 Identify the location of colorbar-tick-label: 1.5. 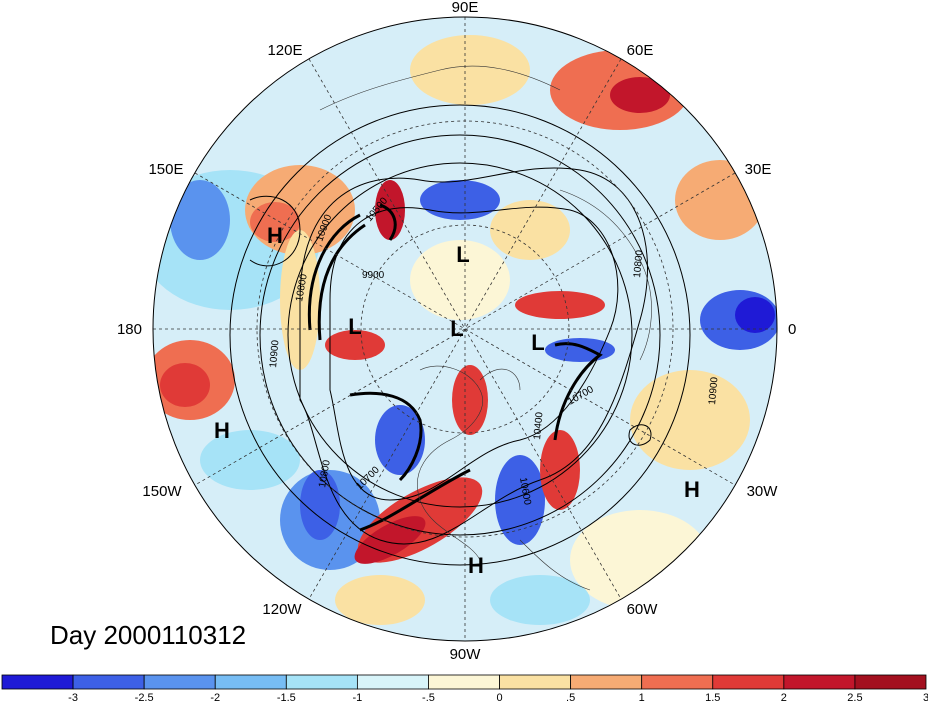
(712, 697).